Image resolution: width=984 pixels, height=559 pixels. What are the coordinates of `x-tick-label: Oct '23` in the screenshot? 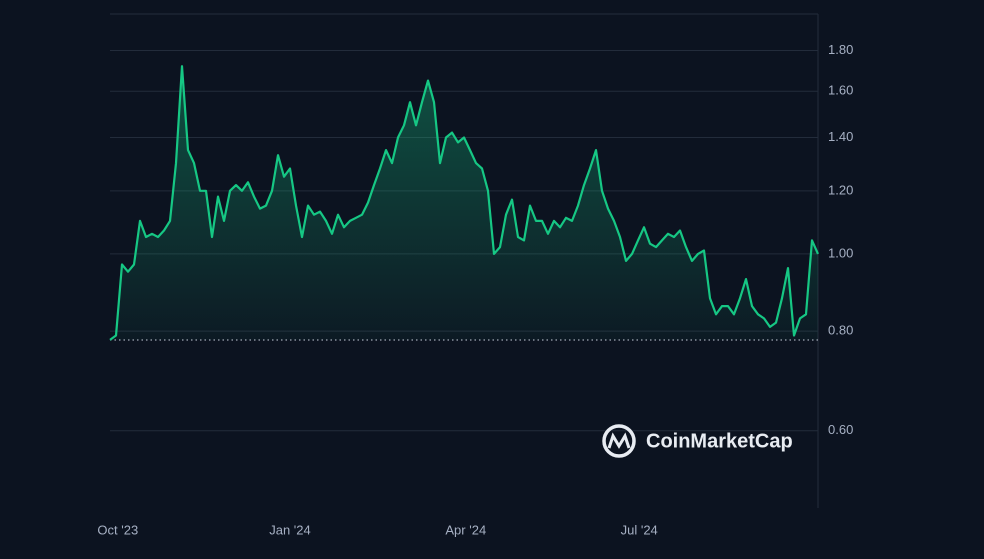 It's located at (117, 529).